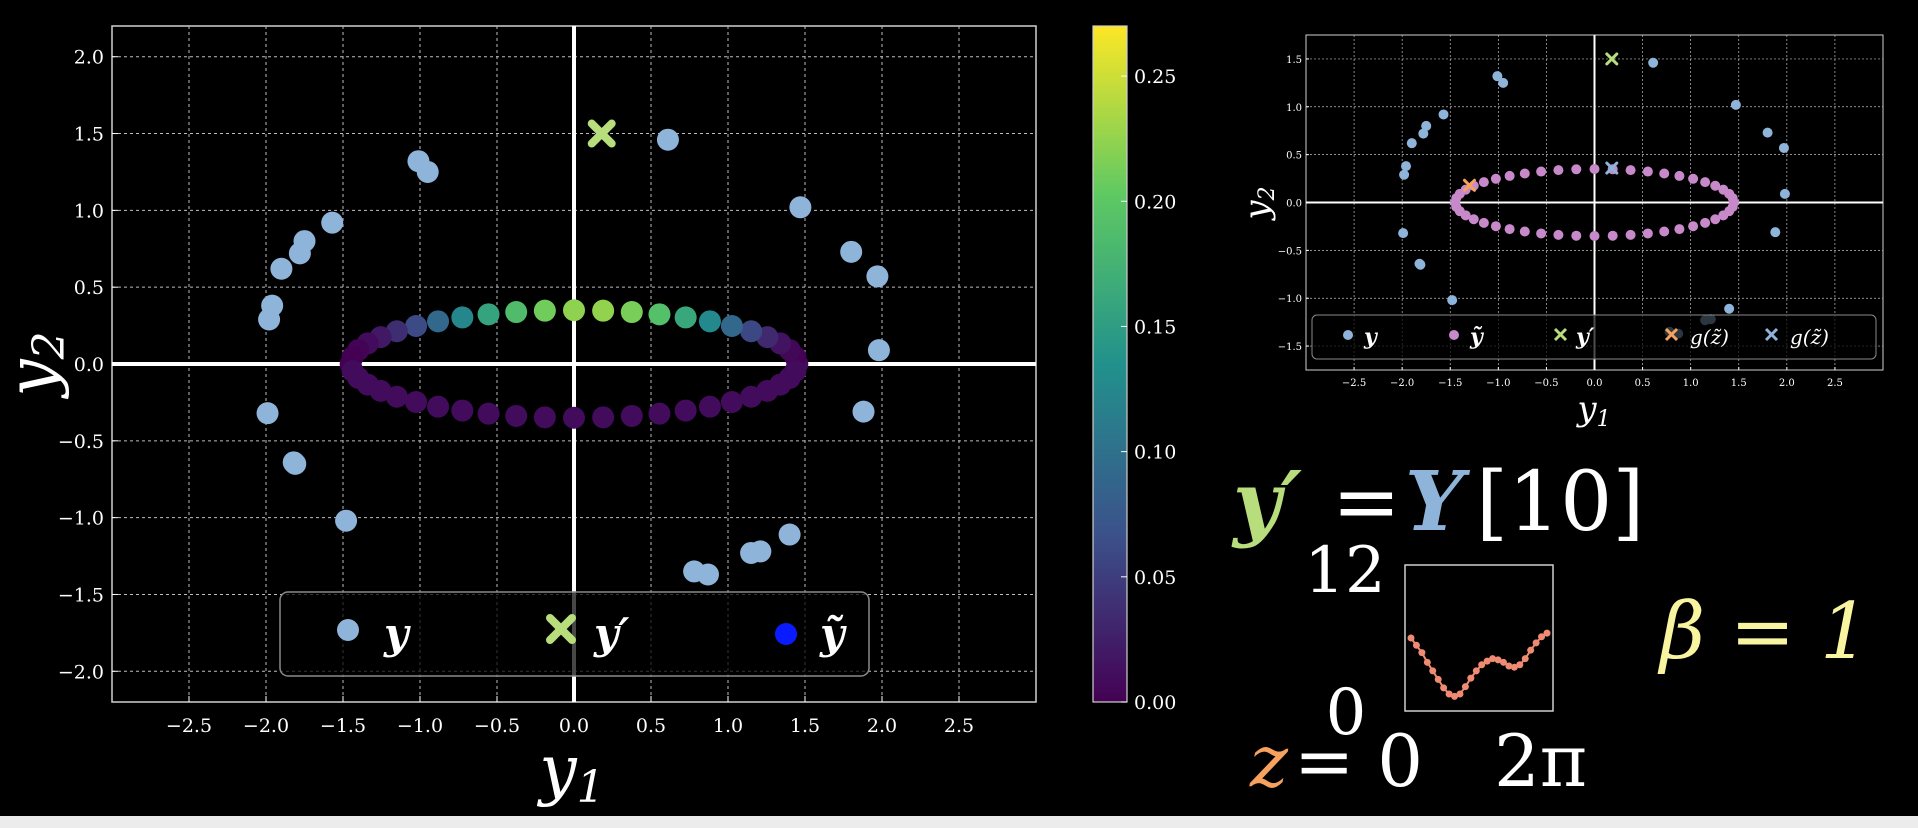  Describe the element at coordinates (1258, 203) in the screenshot. I see `inset-y-label: y2` at that location.